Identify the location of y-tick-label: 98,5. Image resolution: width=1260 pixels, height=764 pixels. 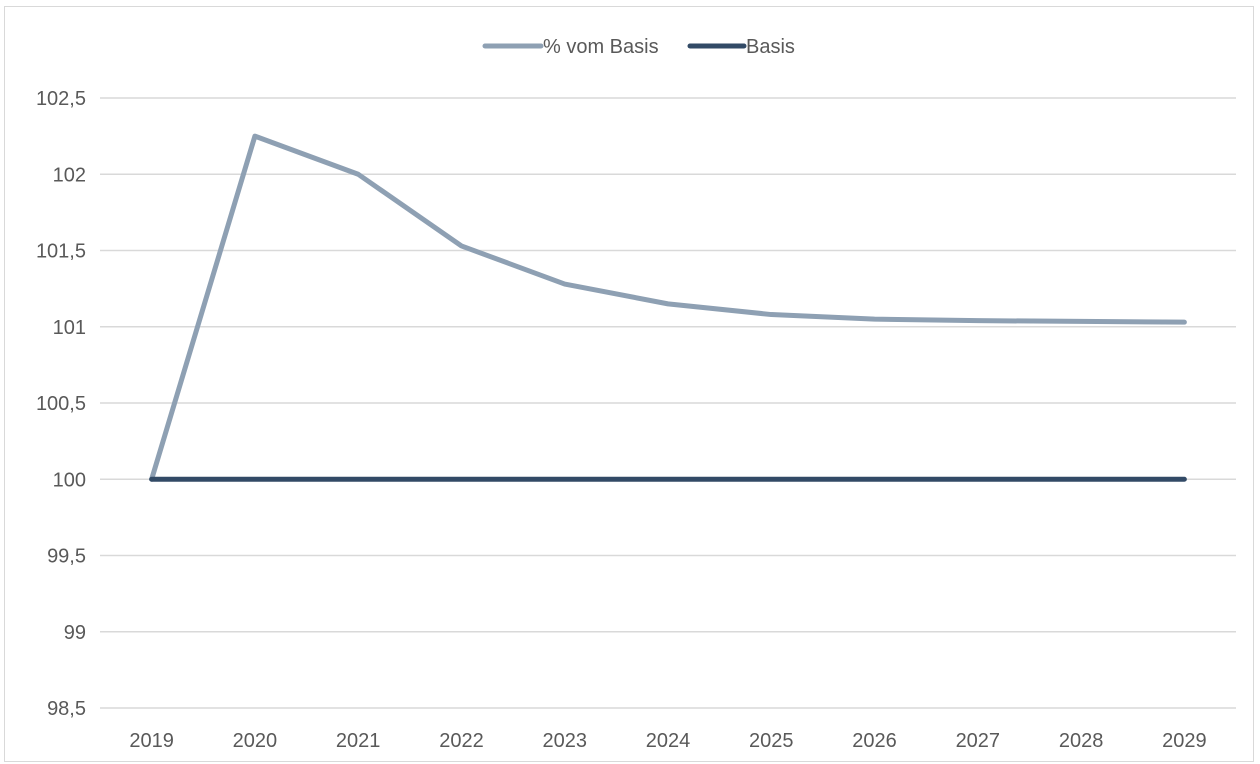
(66, 709).